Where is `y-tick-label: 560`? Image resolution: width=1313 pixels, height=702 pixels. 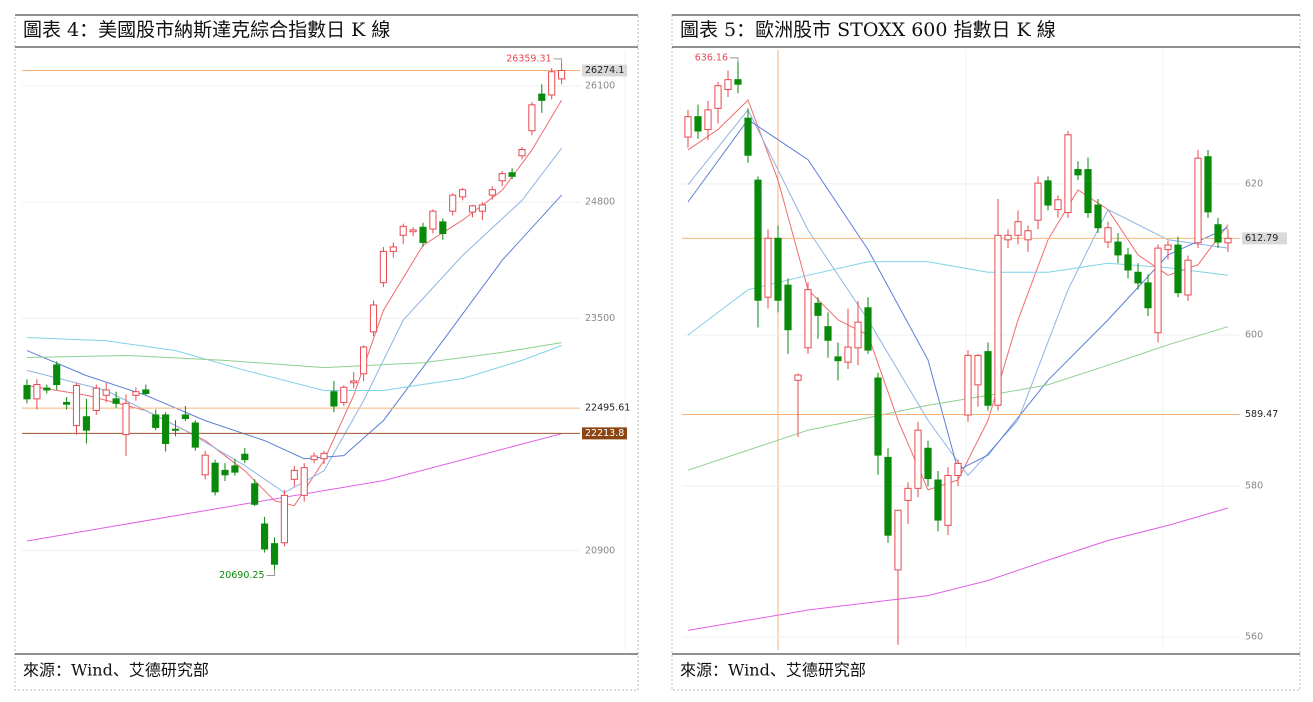 y-tick-label: 560 is located at coordinates (1254, 637).